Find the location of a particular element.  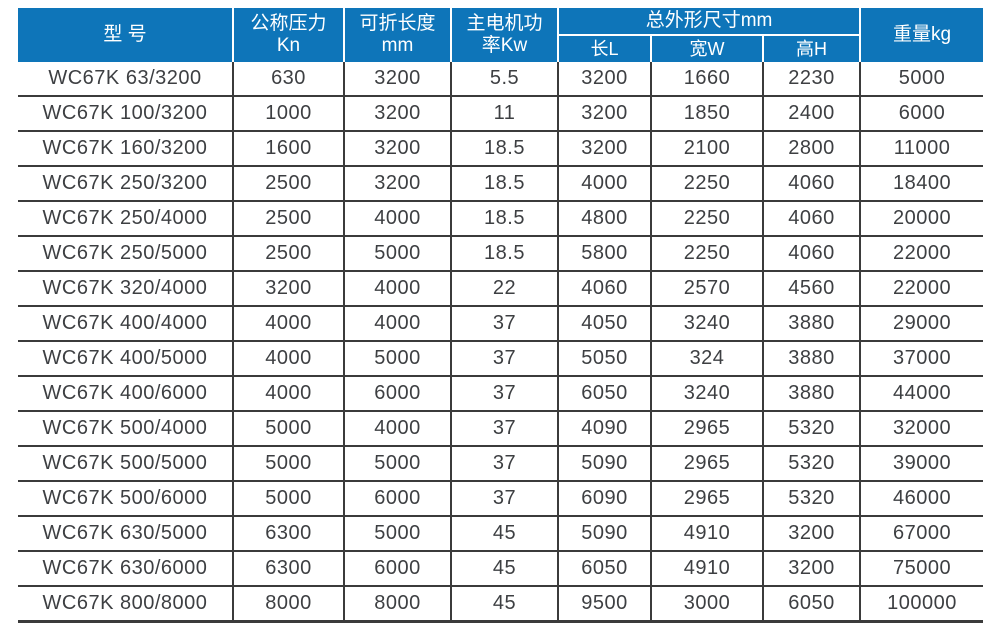

cell-model: WC67K 630/6000 is located at coordinates (126, 568).